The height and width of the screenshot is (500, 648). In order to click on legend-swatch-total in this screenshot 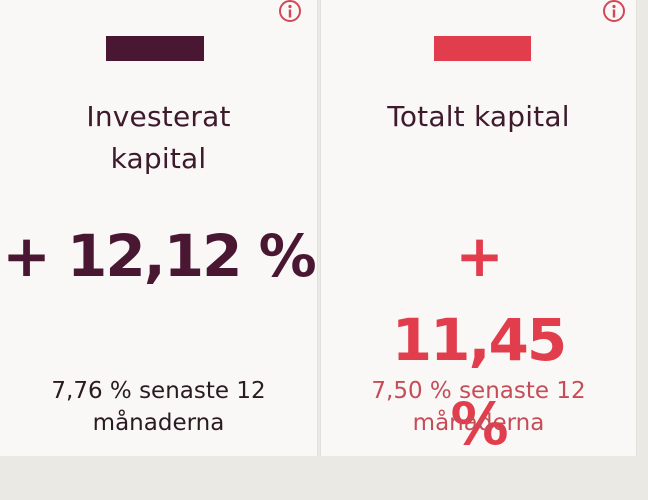, I will do `click(482, 48)`.